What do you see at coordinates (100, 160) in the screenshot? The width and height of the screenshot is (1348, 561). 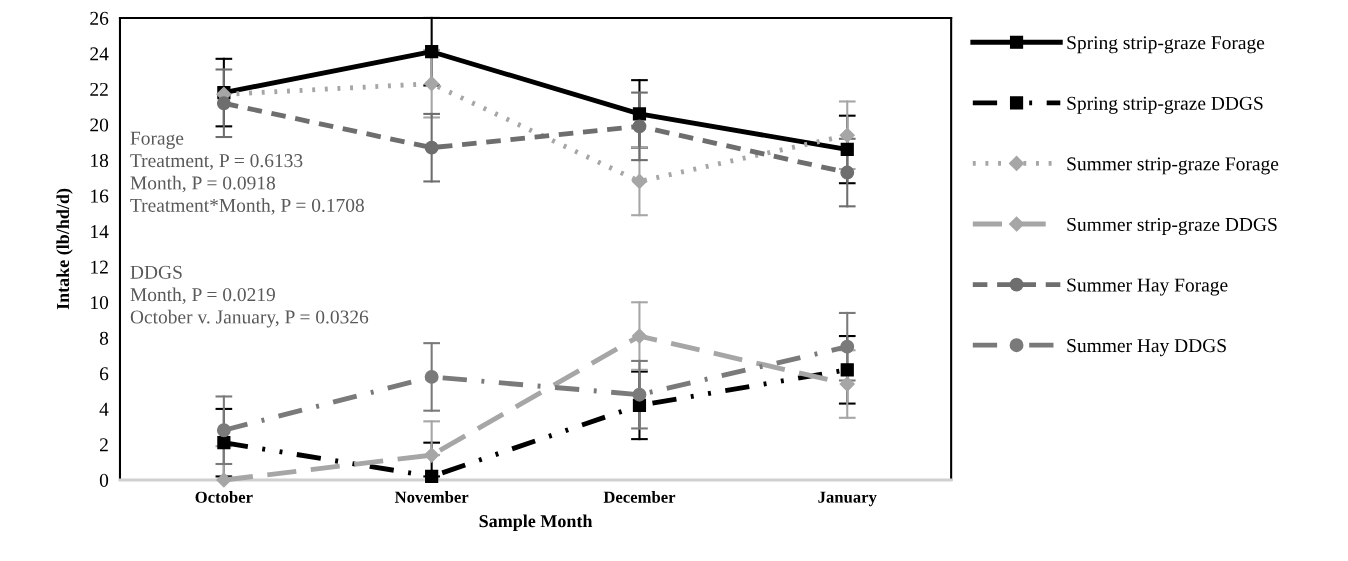 I see `y-tick-label: 18` at bounding box center [100, 160].